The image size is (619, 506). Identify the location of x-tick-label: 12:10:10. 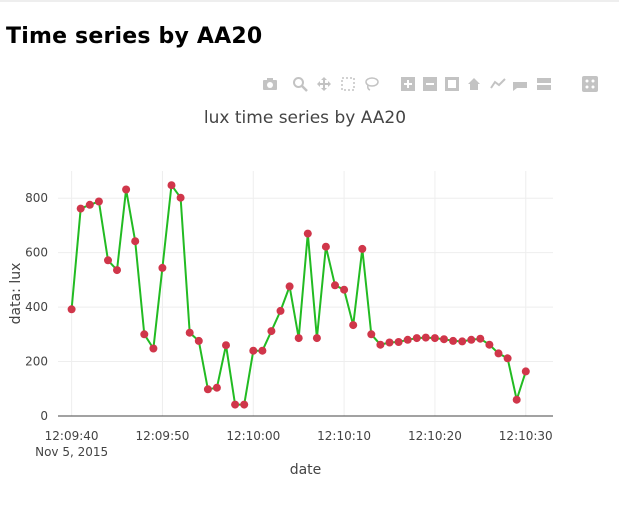
(344, 436).